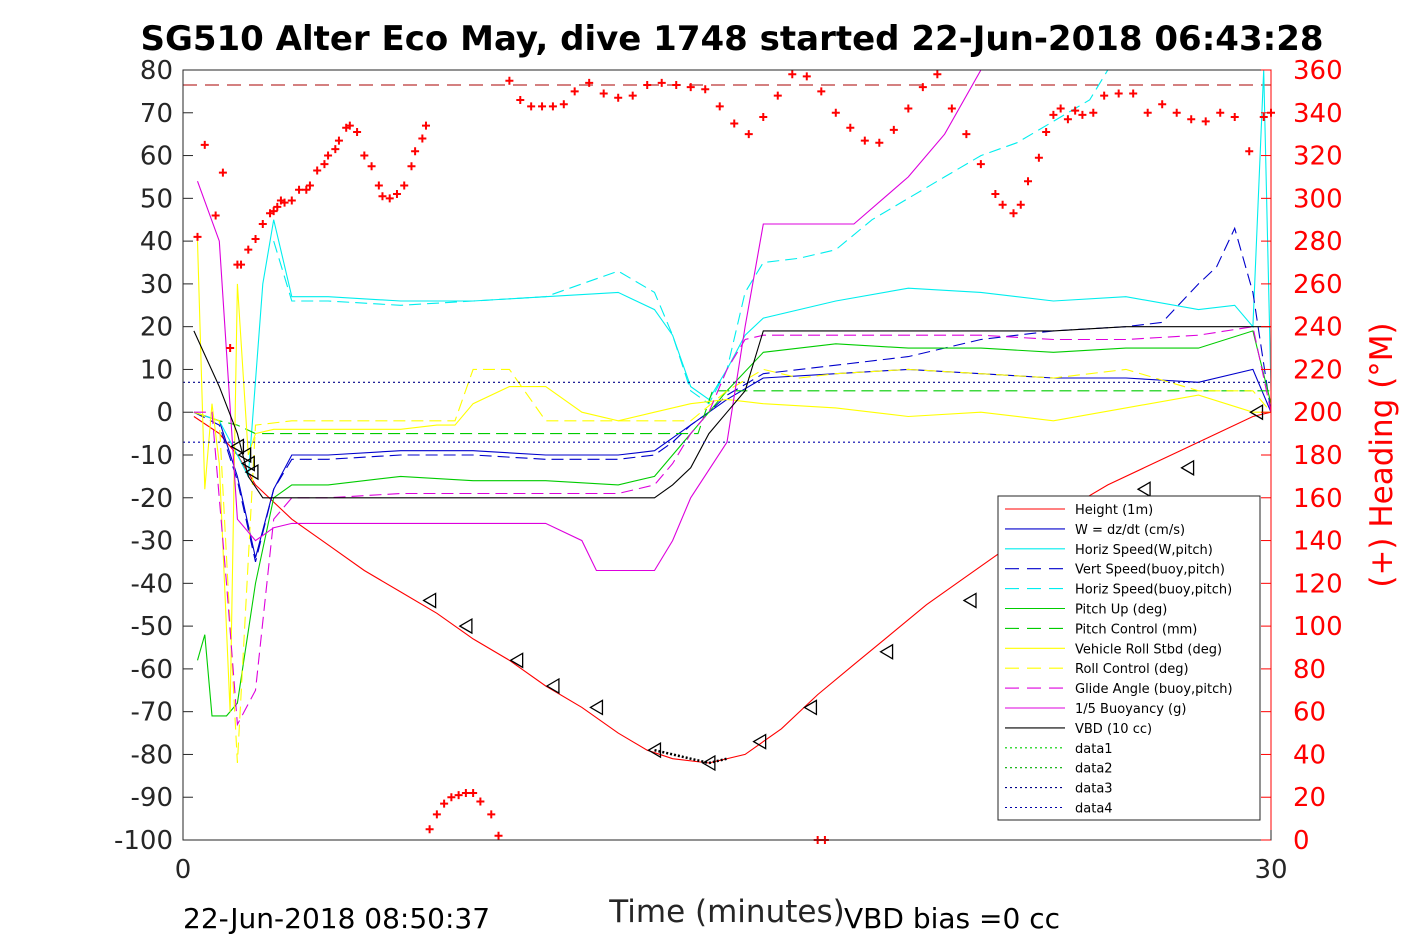  What do you see at coordinates (1094, 769) in the screenshot?
I see `legend-entry-13: data2` at bounding box center [1094, 769].